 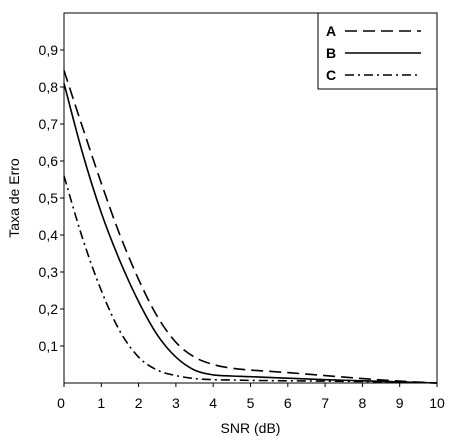 What do you see at coordinates (49, 272) in the screenshot?
I see `y-tick-label: 0,3` at bounding box center [49, 272].